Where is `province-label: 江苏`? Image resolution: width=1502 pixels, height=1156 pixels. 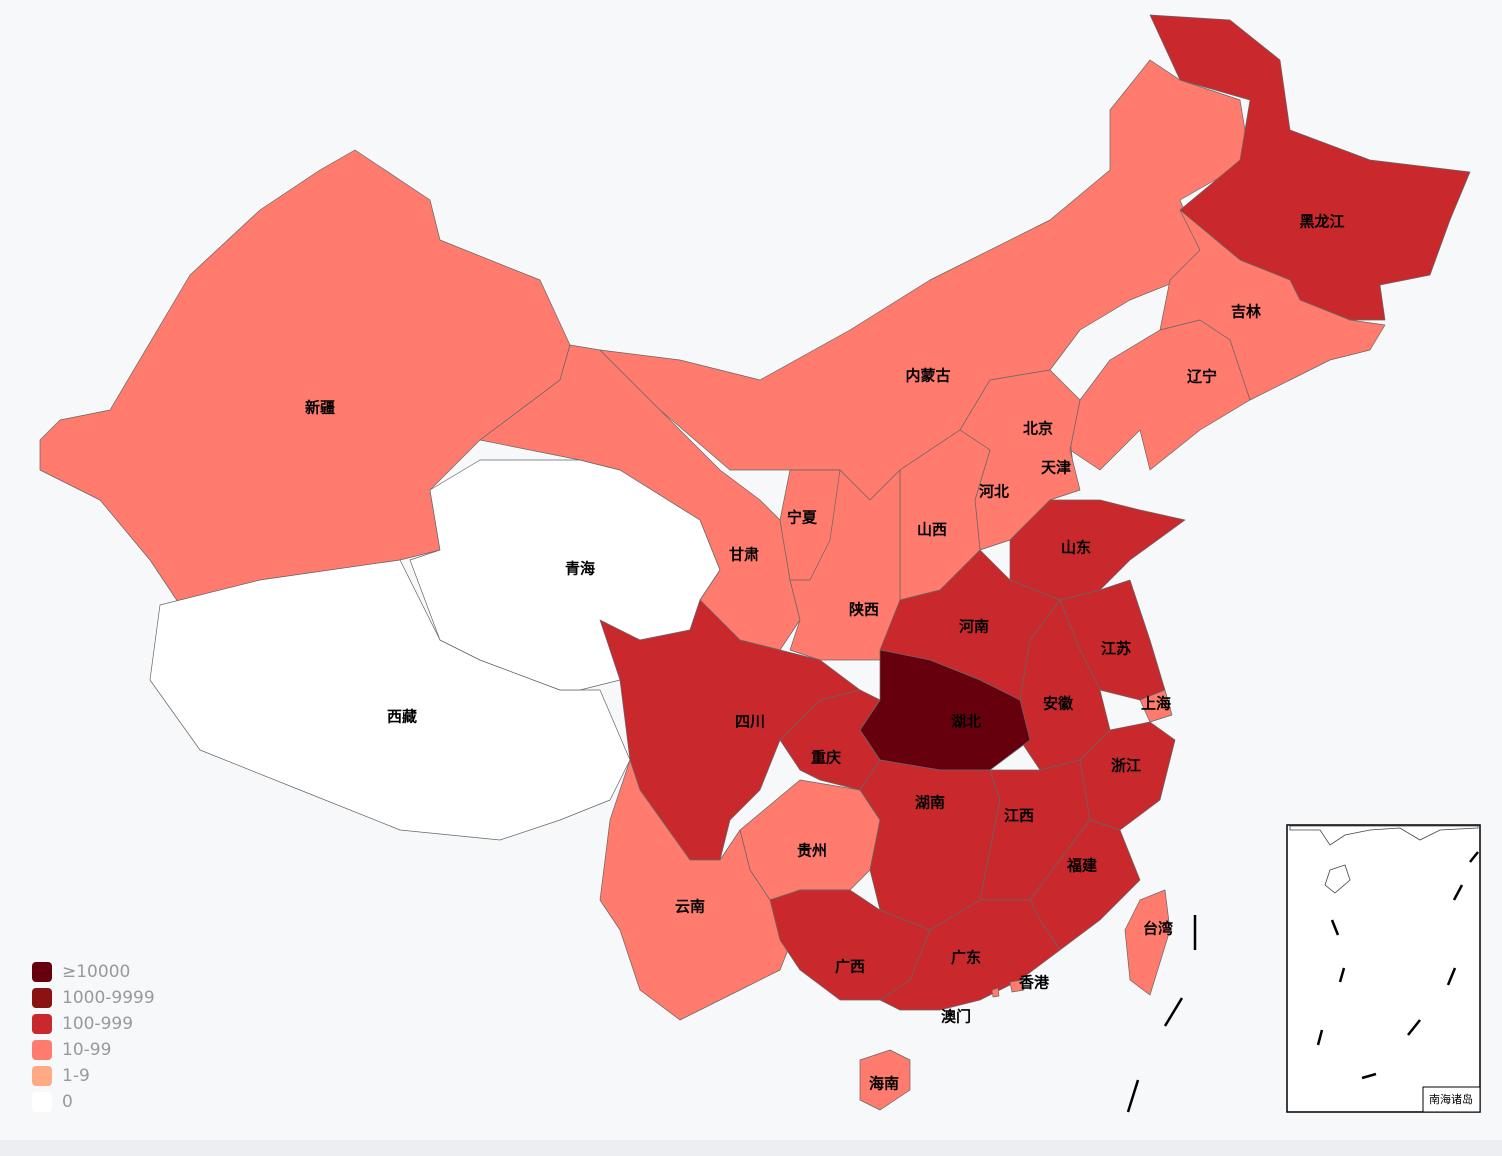
province-label: 江苏 is located at coordinates (1116, 649).